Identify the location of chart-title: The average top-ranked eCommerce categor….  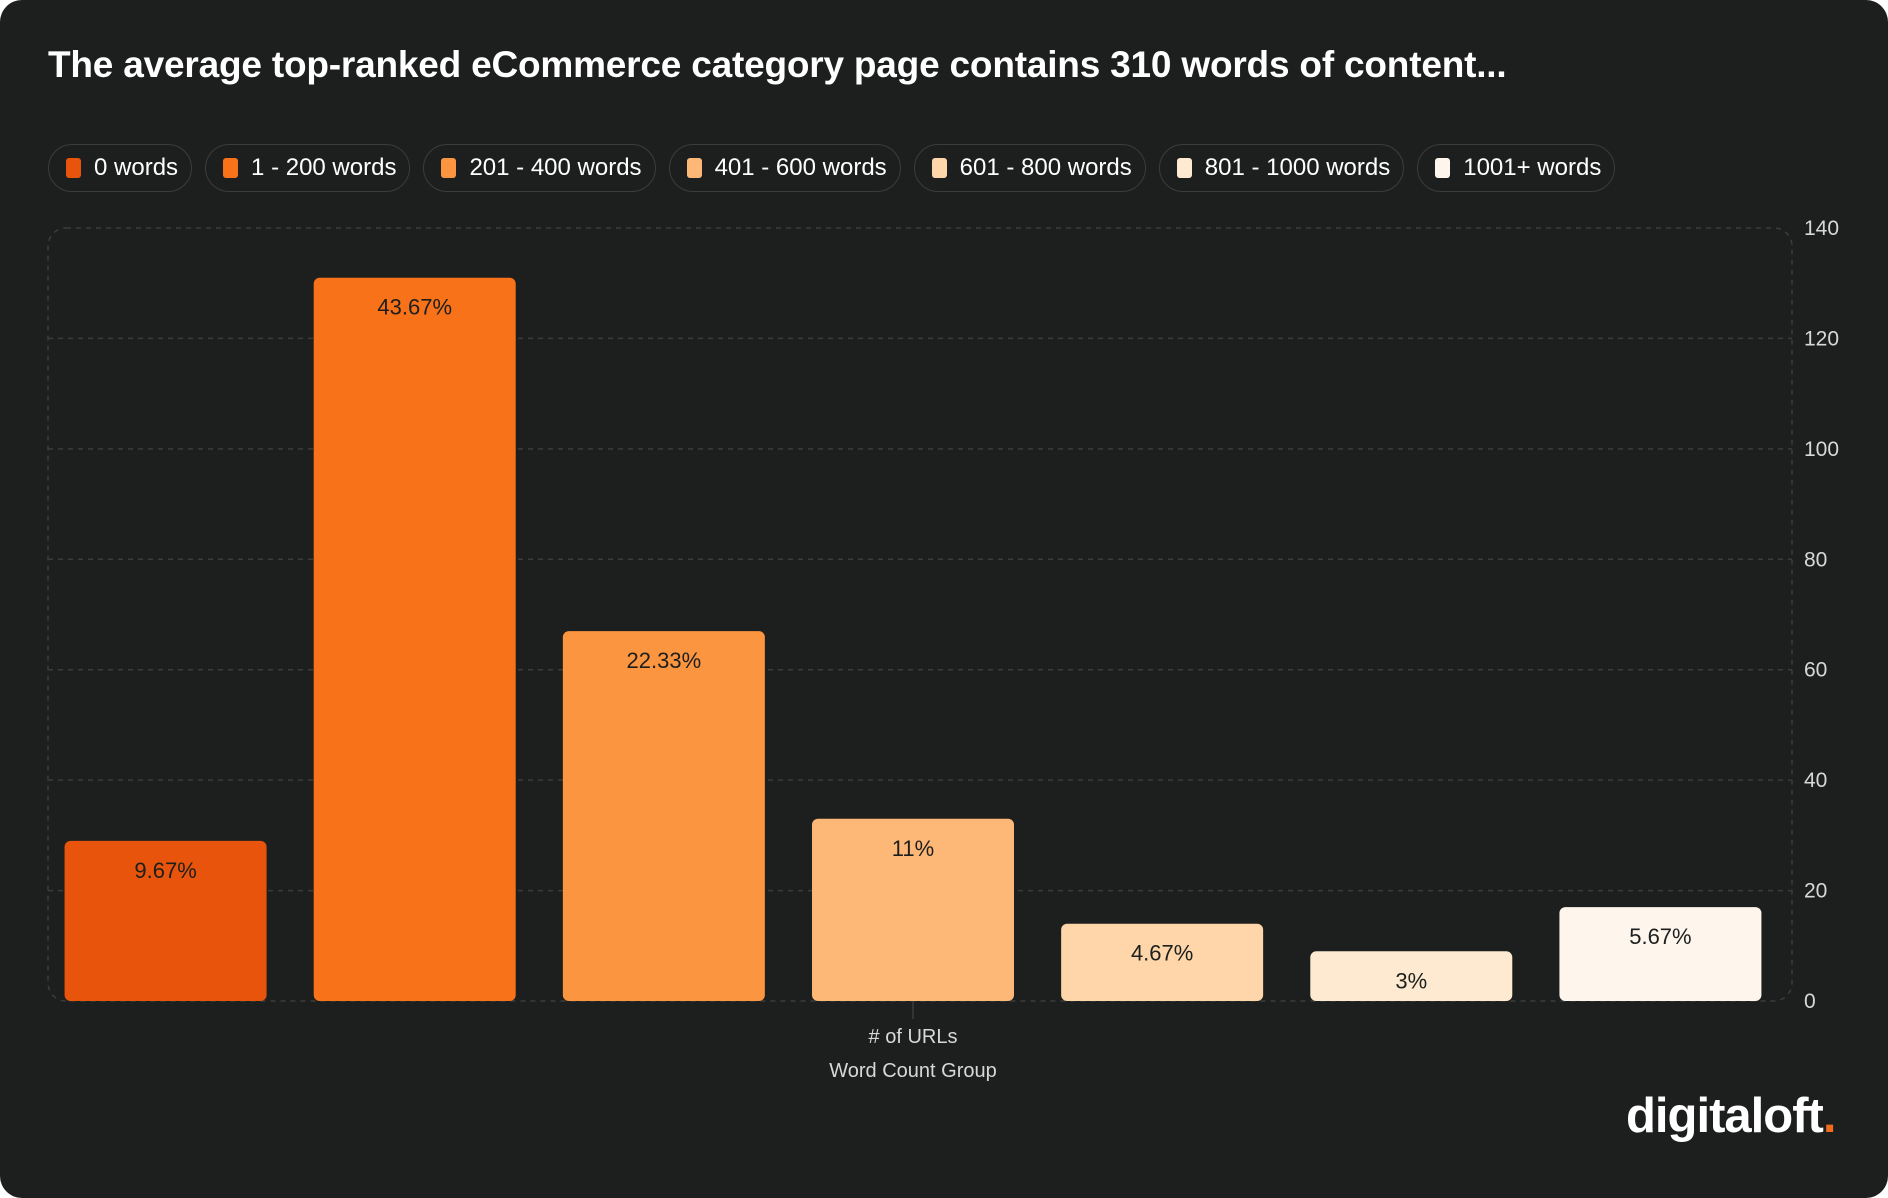
(777, 64).